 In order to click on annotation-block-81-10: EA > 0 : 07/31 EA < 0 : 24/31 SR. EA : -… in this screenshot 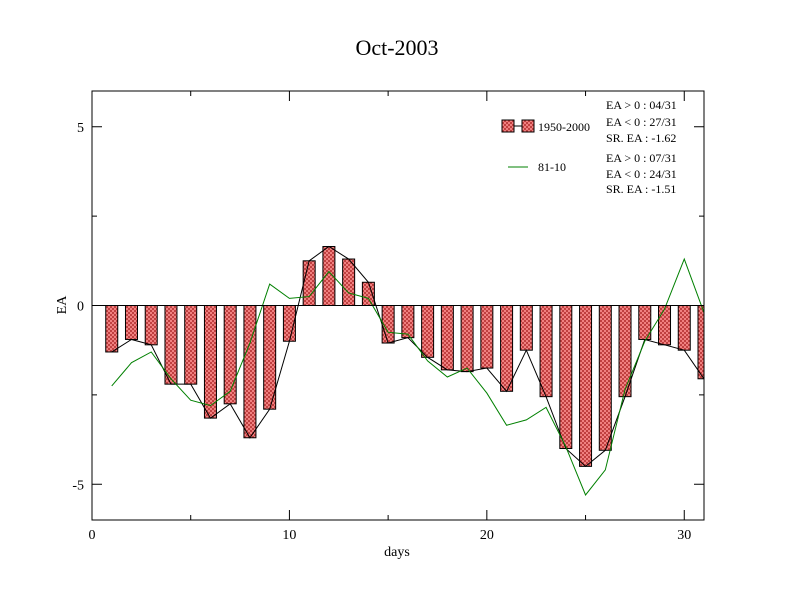, I will do `click(641, 173)`.